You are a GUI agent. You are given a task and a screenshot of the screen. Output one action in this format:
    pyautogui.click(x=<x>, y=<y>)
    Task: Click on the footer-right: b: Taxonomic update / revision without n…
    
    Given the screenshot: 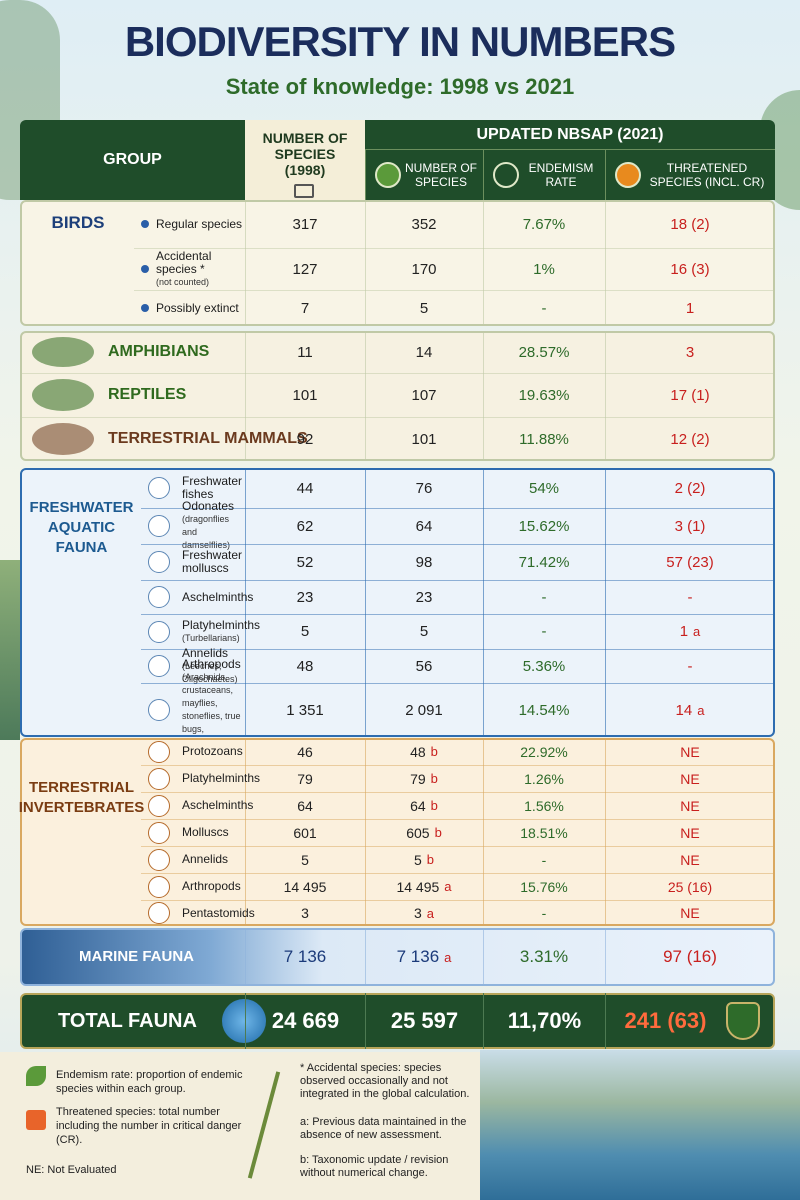 What is the action you would take?
    pyautogui.click(x=374, y=1166)
    